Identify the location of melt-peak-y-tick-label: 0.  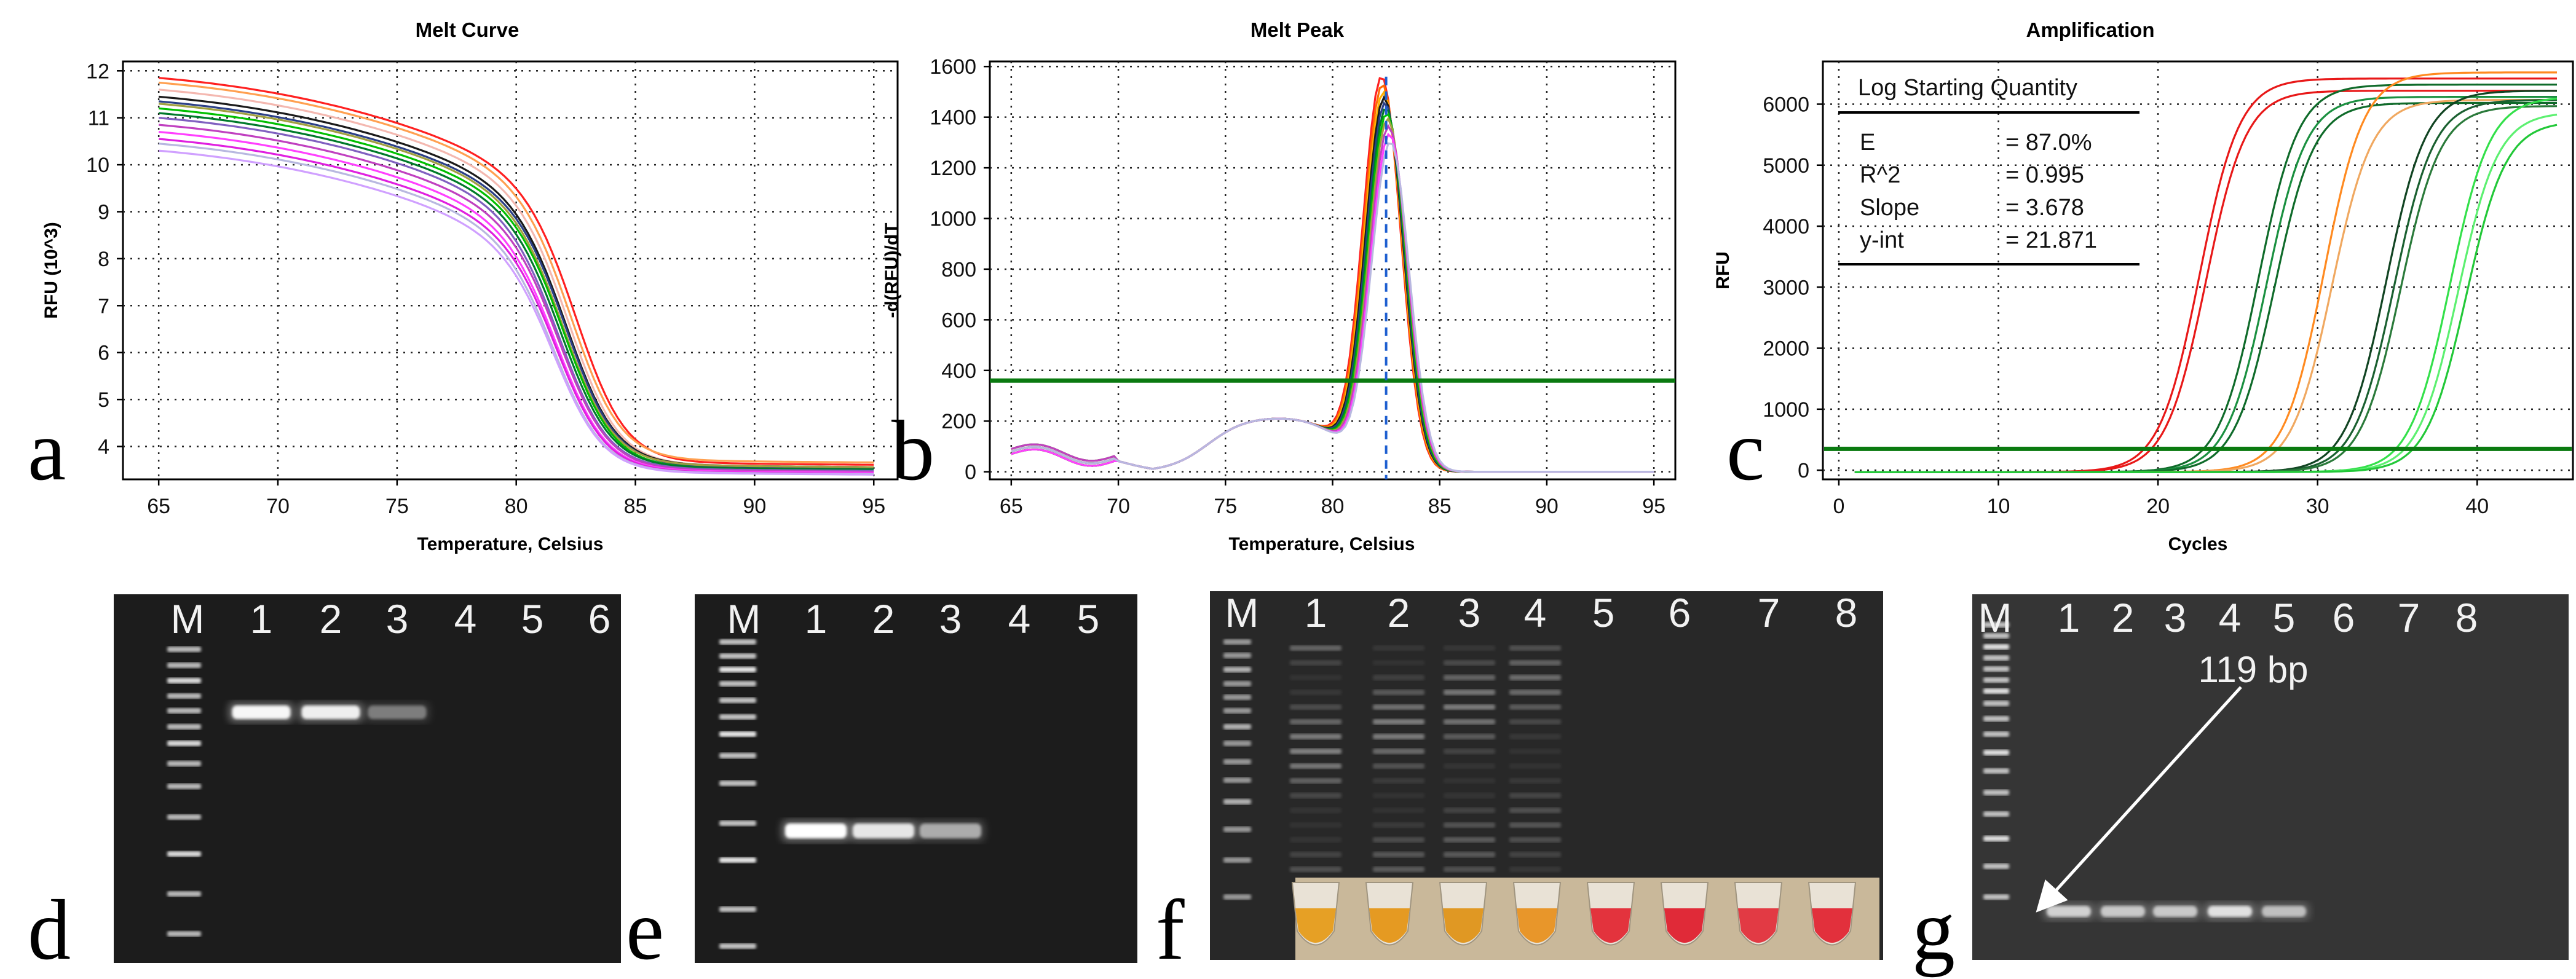
(970, 472).